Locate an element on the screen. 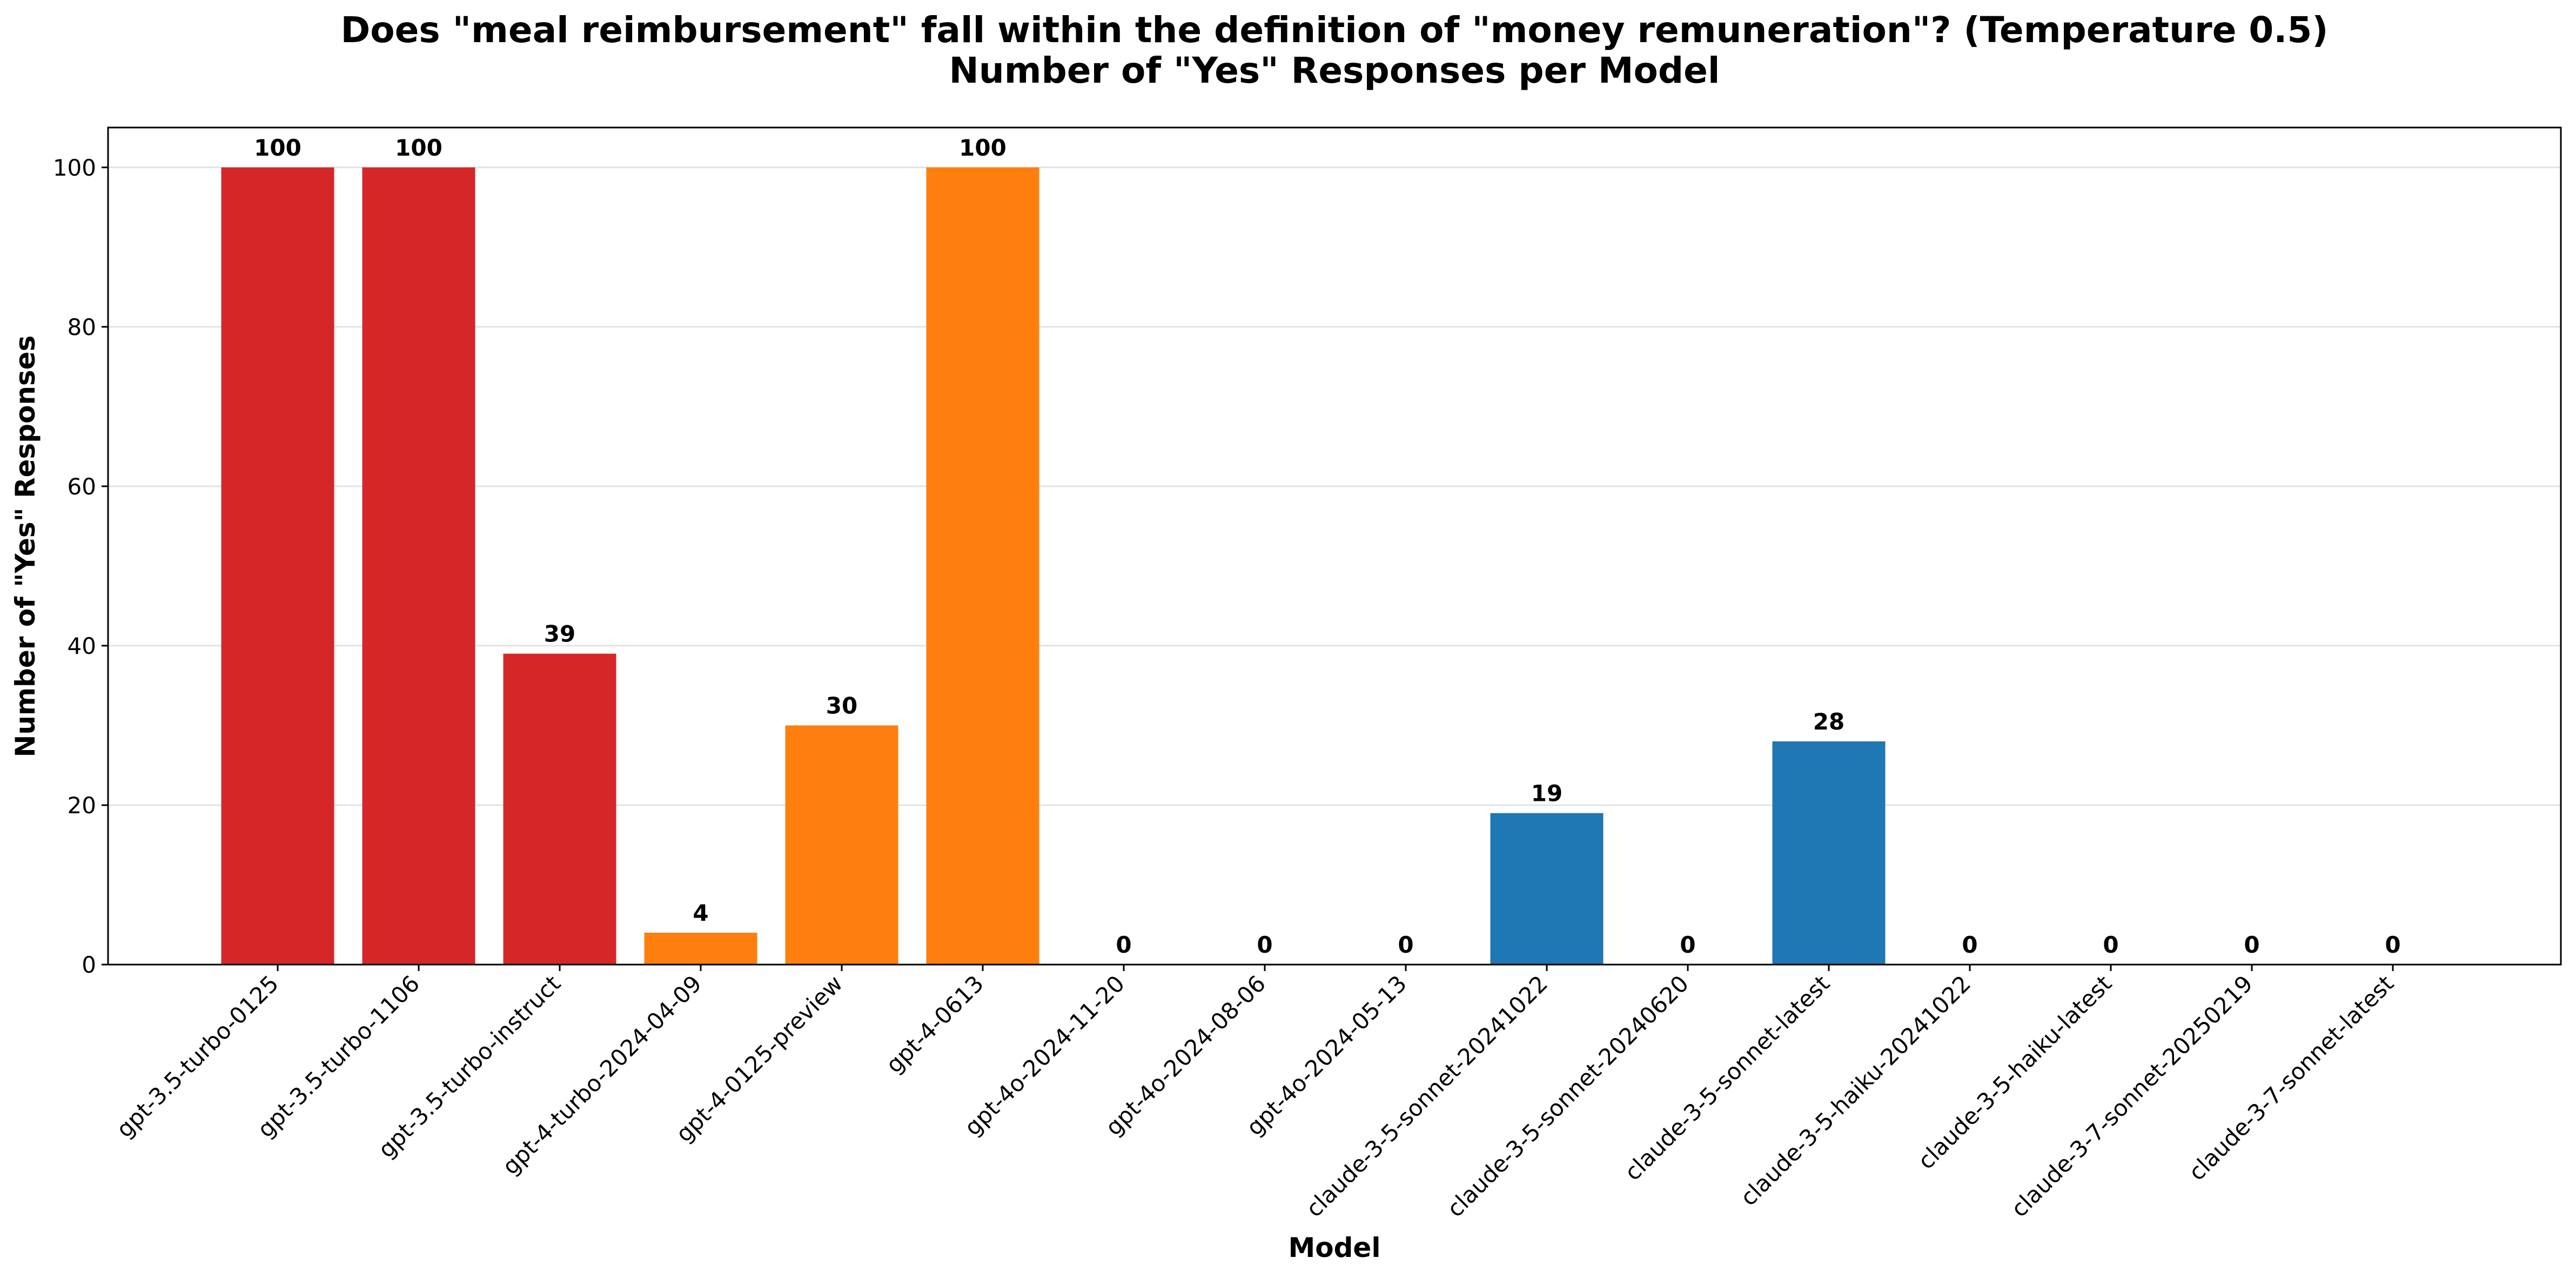 The width and height of the screenshot is (2576, 1278). value-label-gpt-4o-2024-05-13: 0 is located at coordinates (1406, 945).